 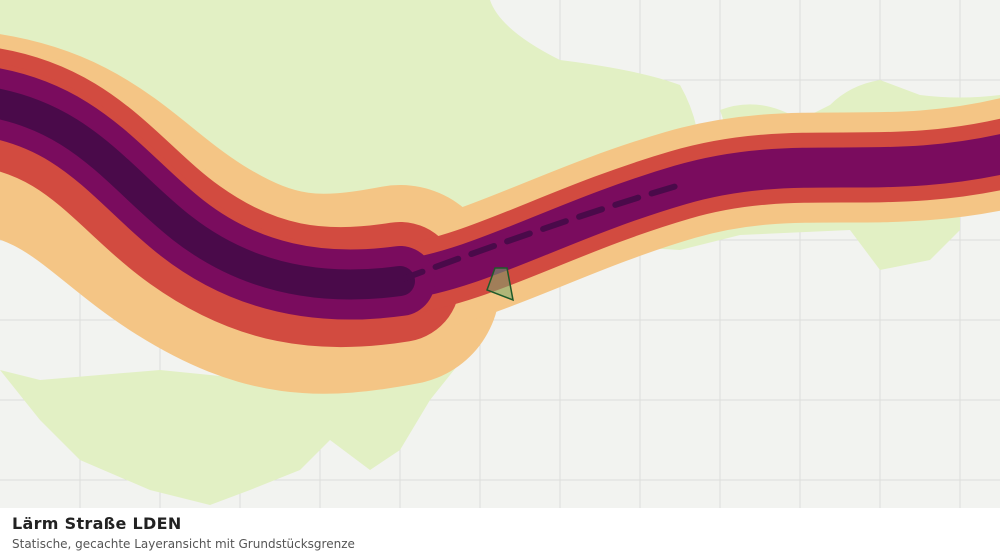 I want to click on noise-band-very-high, so click(x=540, y=232).